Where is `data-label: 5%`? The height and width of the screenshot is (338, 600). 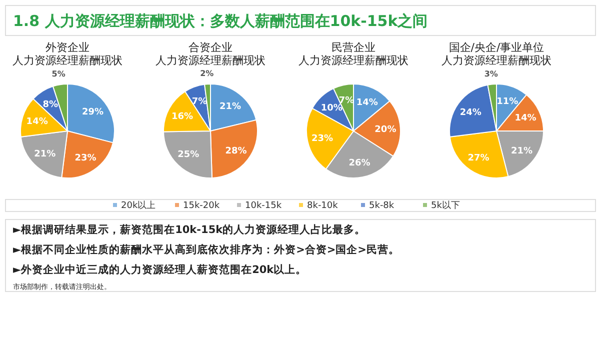 data-label: 5% is located at coordinates (59, 74).